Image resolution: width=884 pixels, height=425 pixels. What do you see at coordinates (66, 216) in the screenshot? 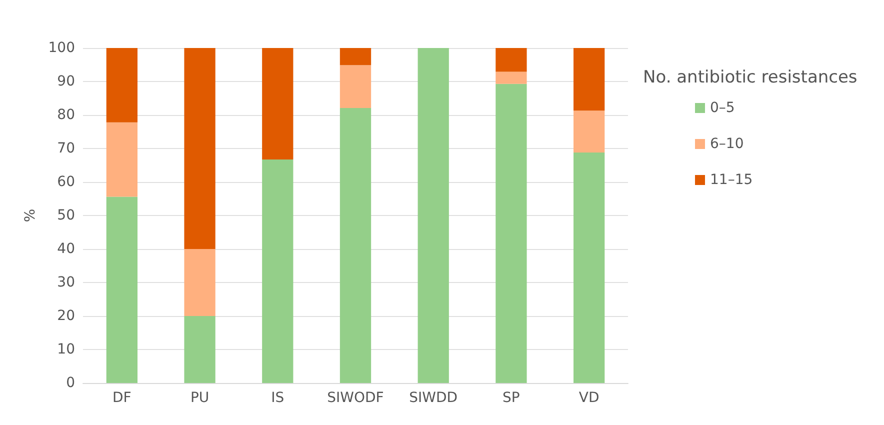
I see `y-tick-label: 50` at bounding box center [66, 216].